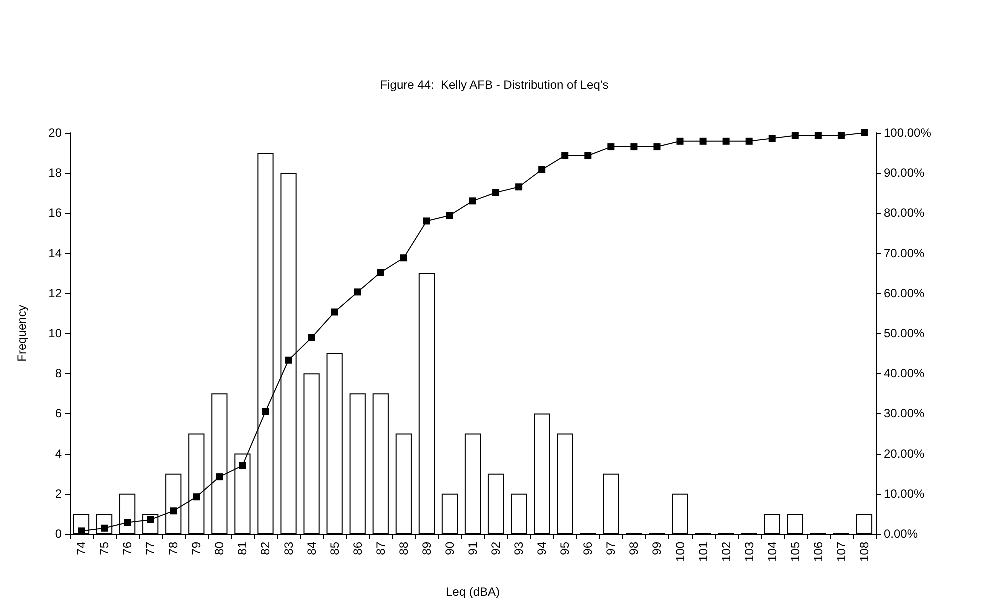 This screenshot has width=989, height=612. I want to click on x-tick-label: 96, so click(588, 549).